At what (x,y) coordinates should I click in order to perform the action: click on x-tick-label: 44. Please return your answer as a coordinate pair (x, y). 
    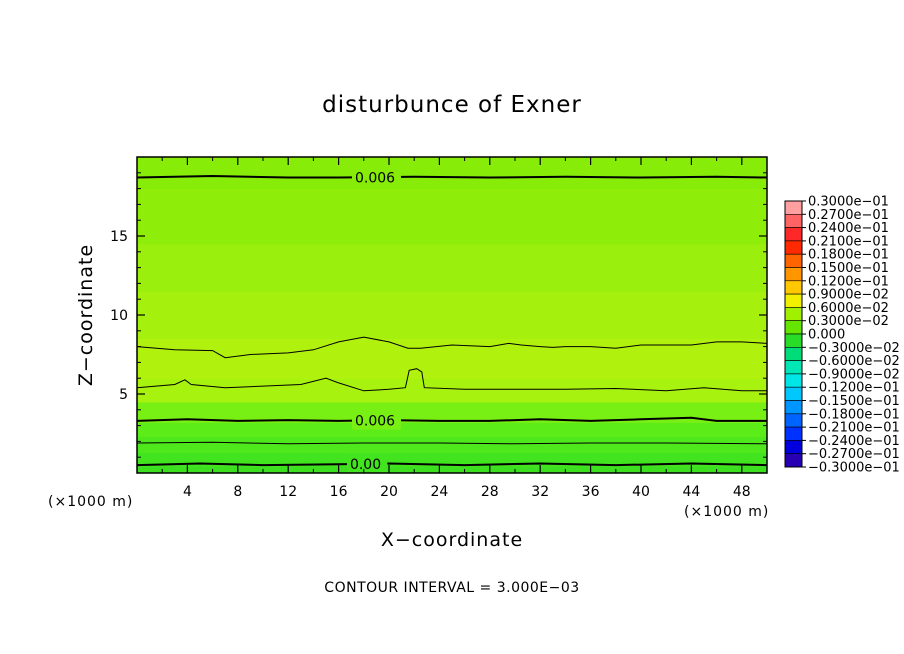
    Looking at the image, I should click on (691, 492).